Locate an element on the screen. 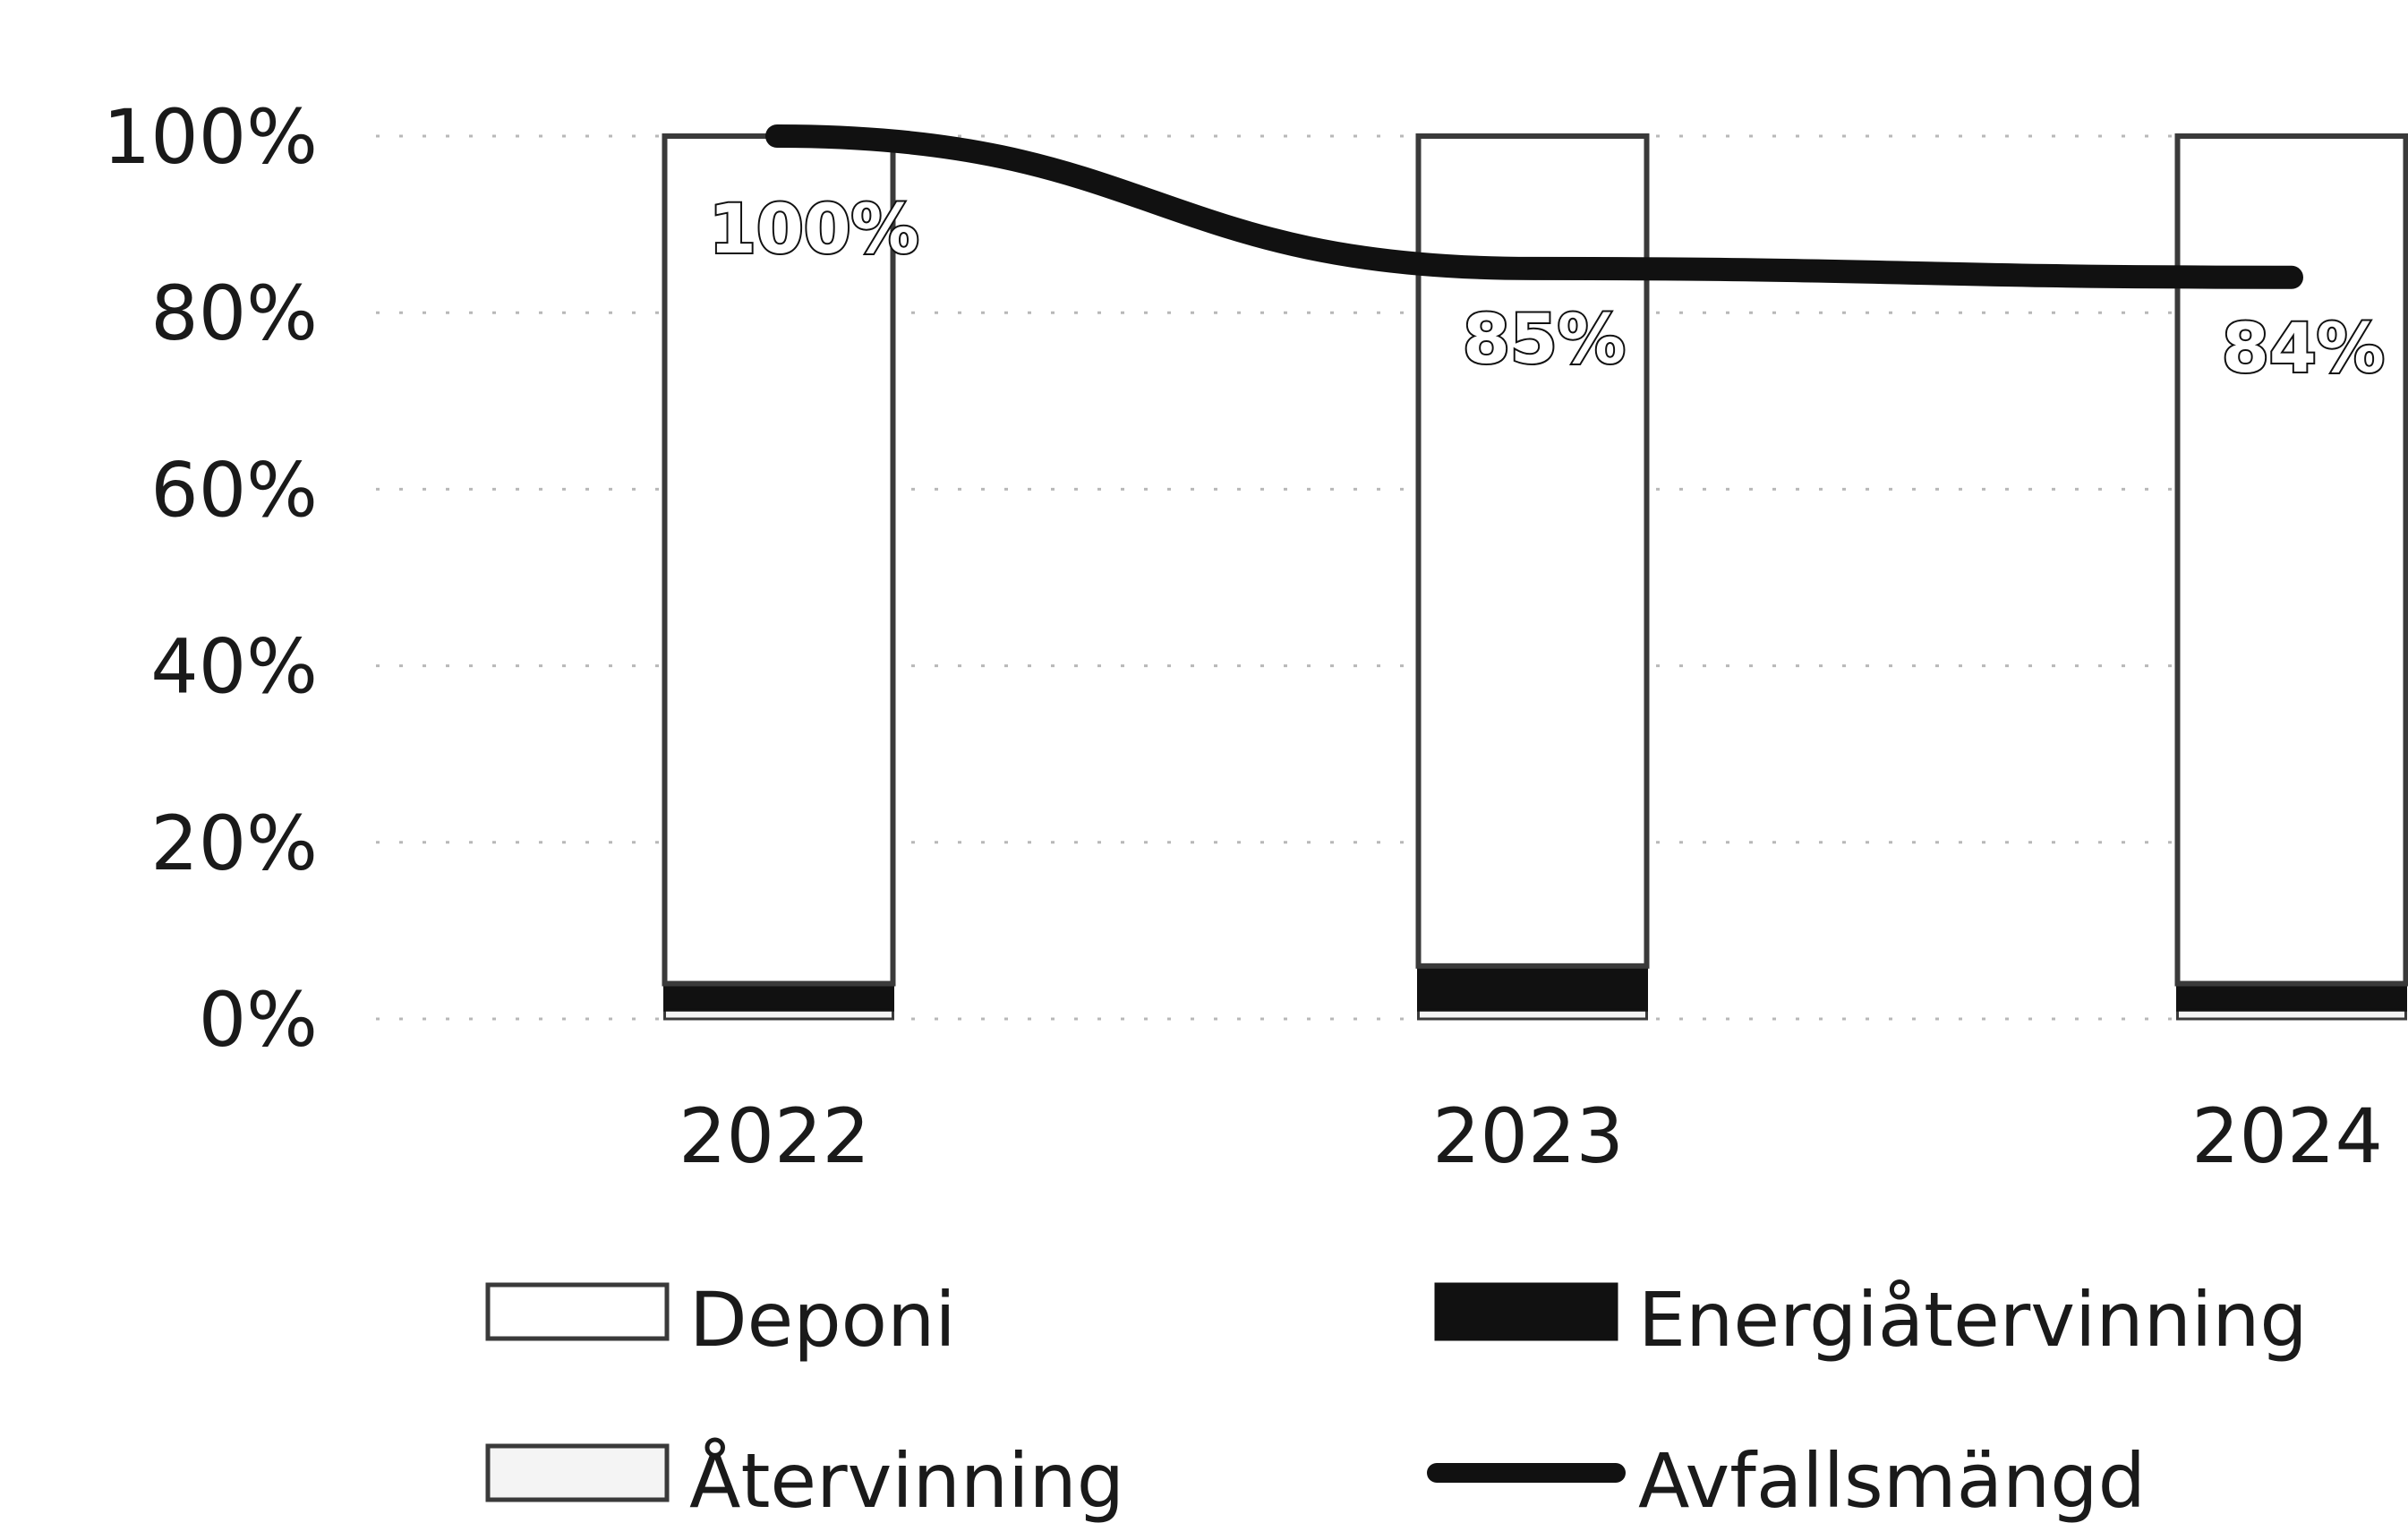 The height and width of the screenshot is (1523, 2408). data-label-2022: 100% is located at coordinates (814, 229).